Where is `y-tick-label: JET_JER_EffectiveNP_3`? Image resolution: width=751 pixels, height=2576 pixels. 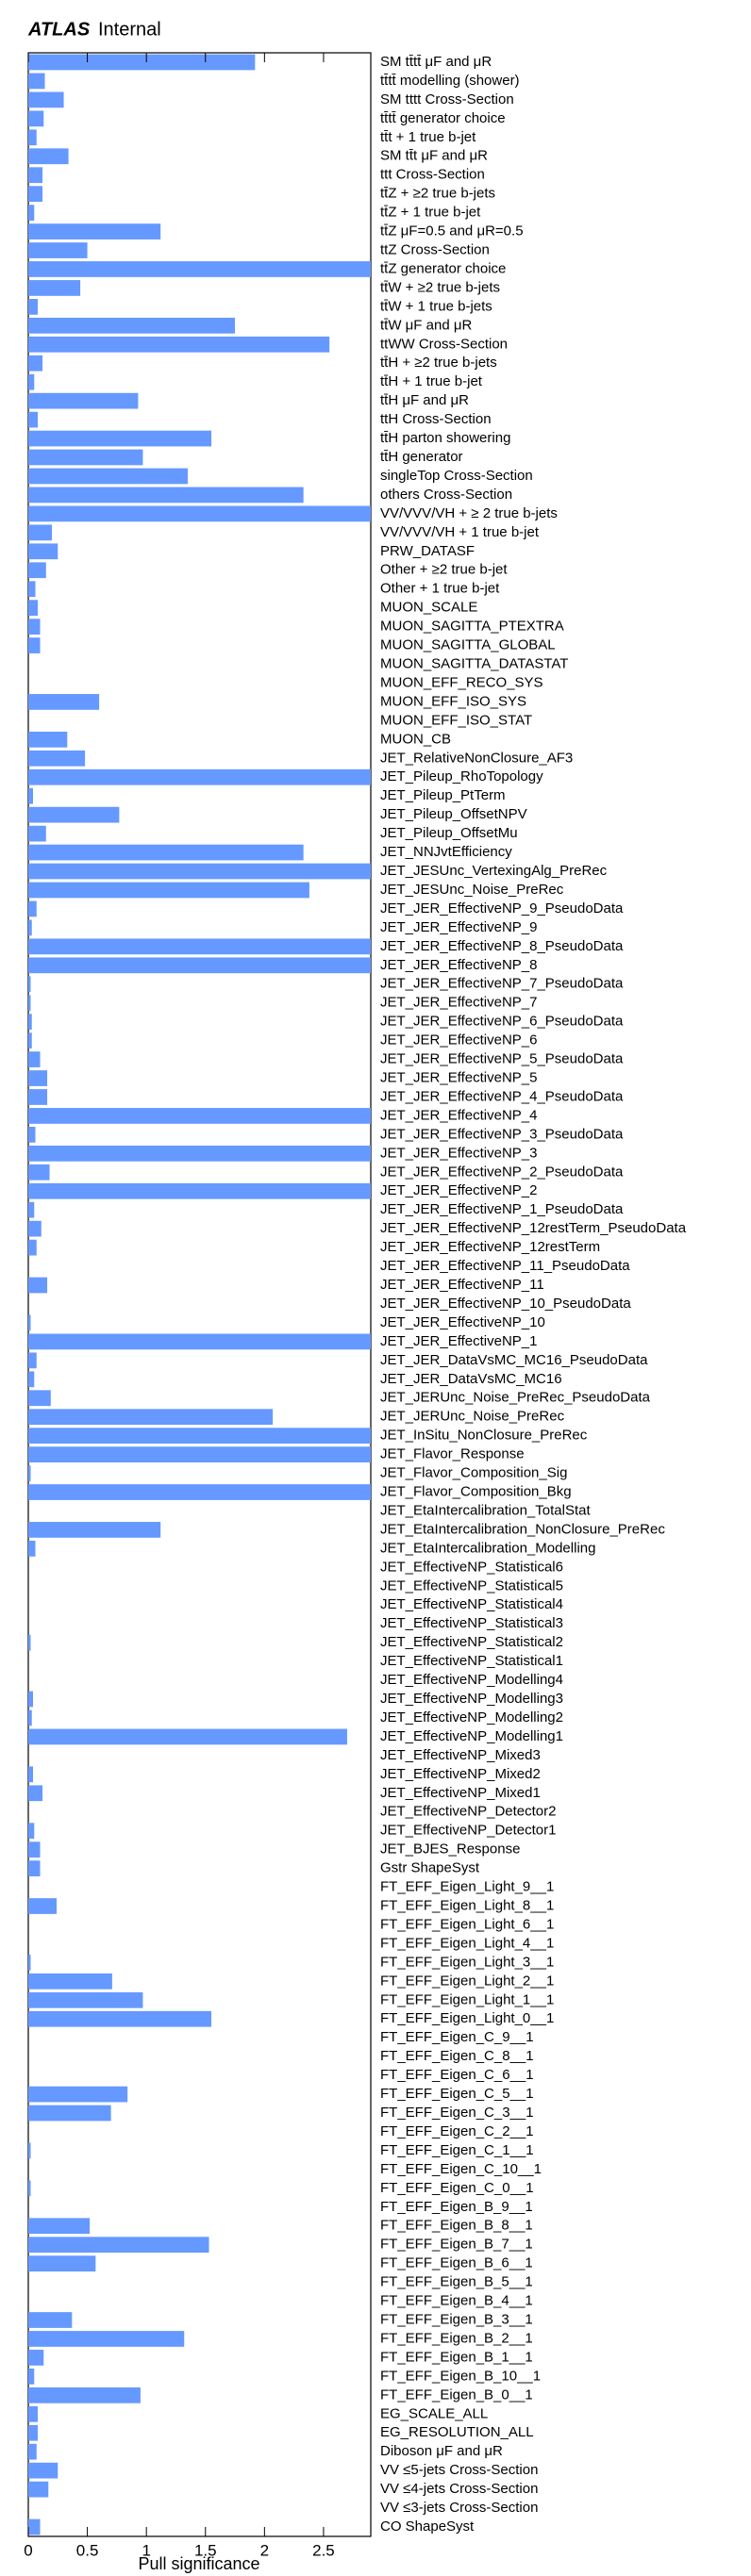 y-tick-label: JET_JER_EffectiveNP_3 is located at coordinates (458, 1153).